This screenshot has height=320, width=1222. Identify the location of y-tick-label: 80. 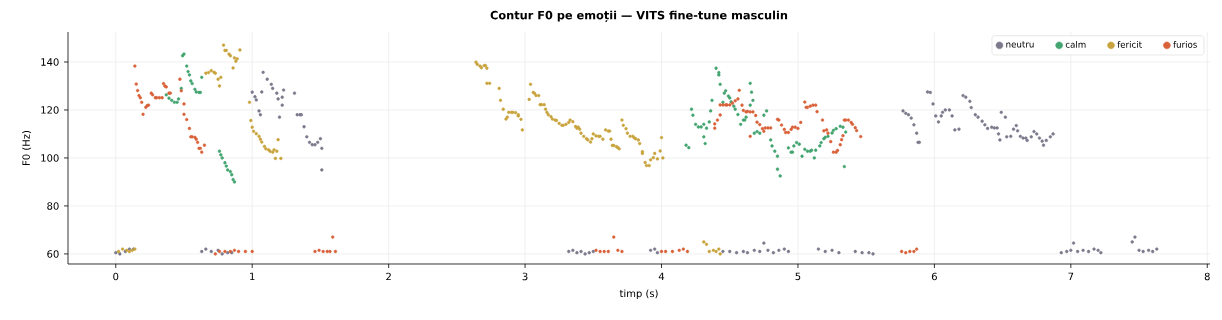
(53, 206).